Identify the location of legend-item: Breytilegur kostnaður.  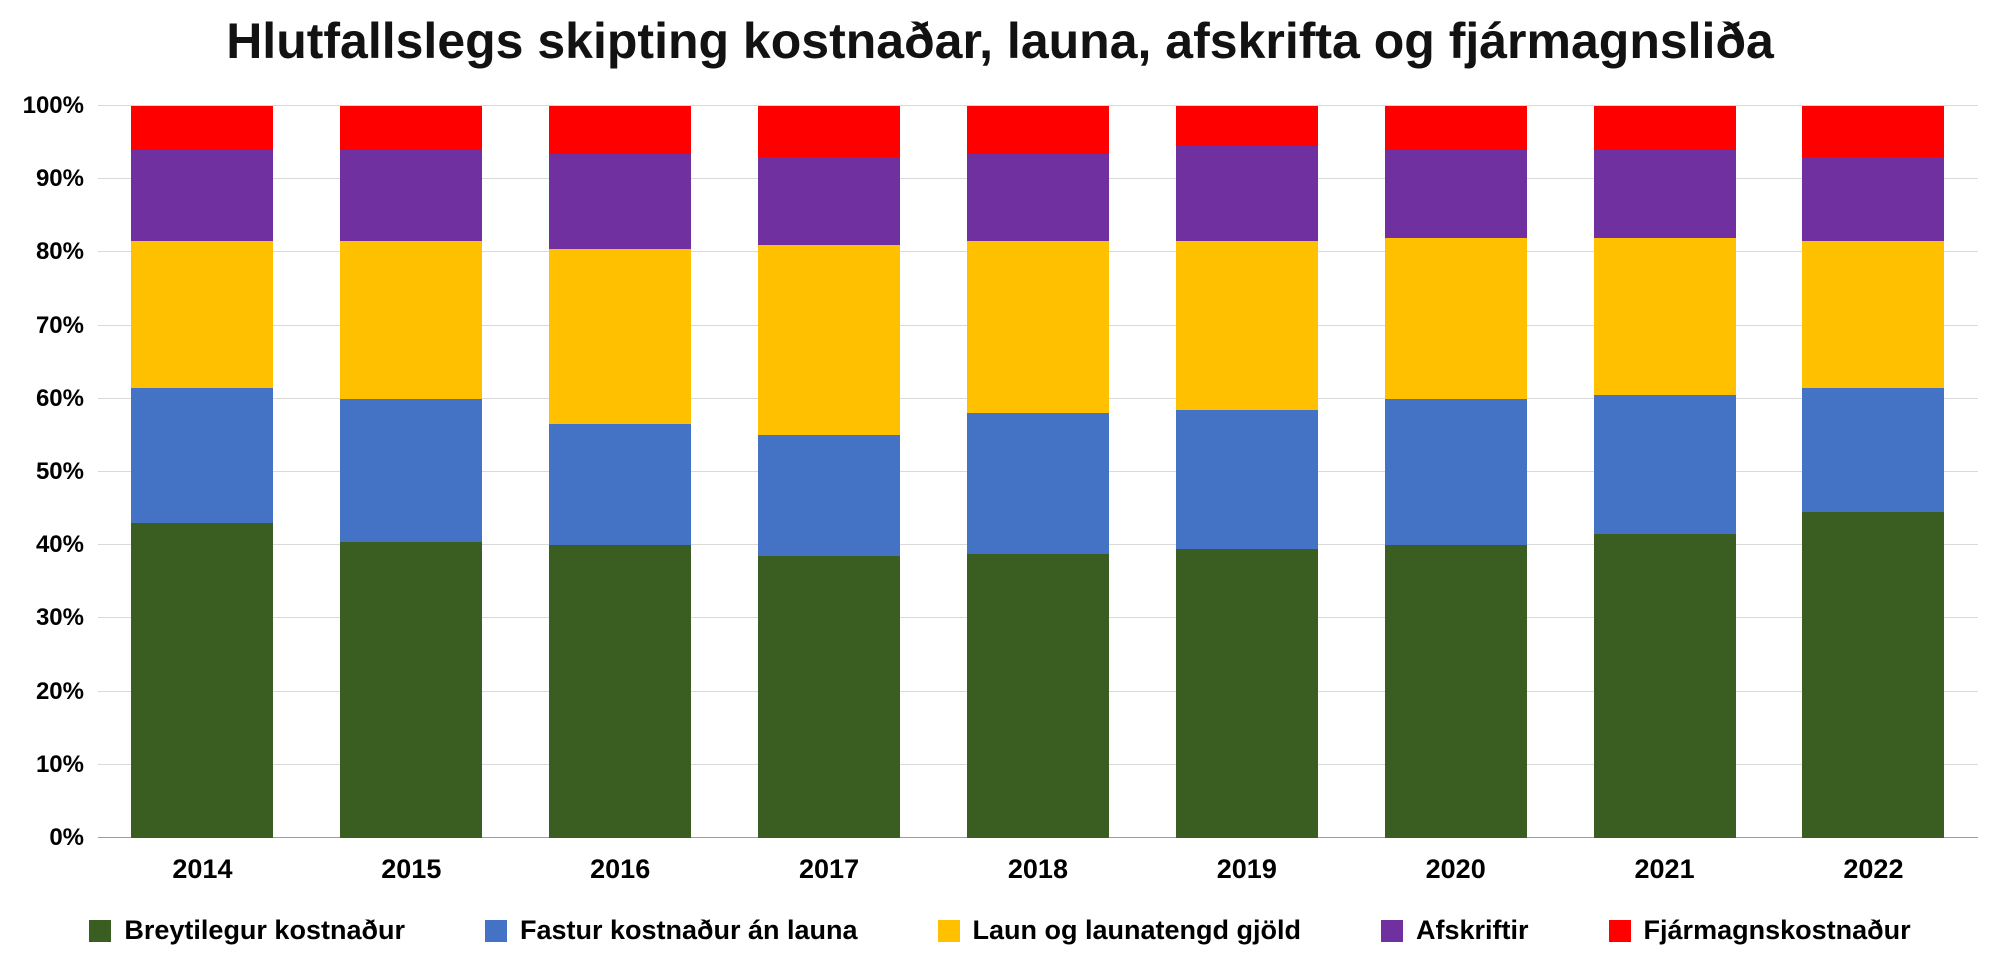
(247, 930).